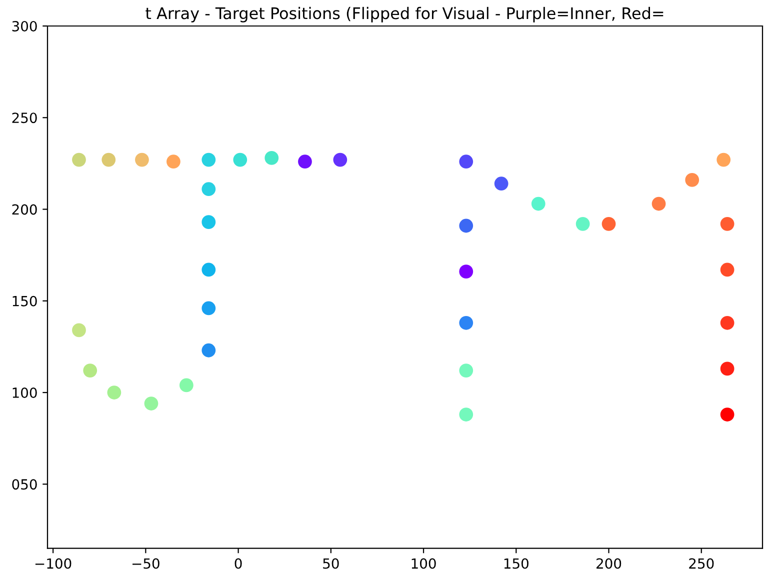 The height and width of the screenshot is (578, 778). Describe the element at coordinates (24, 484) in the screenshot. I see `y-tick-label: 050` at that location.